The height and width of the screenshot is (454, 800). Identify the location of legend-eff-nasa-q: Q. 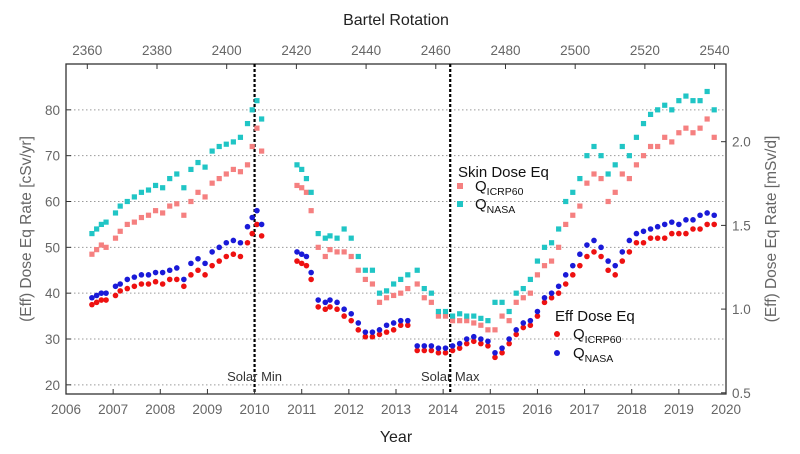
(579, 353).